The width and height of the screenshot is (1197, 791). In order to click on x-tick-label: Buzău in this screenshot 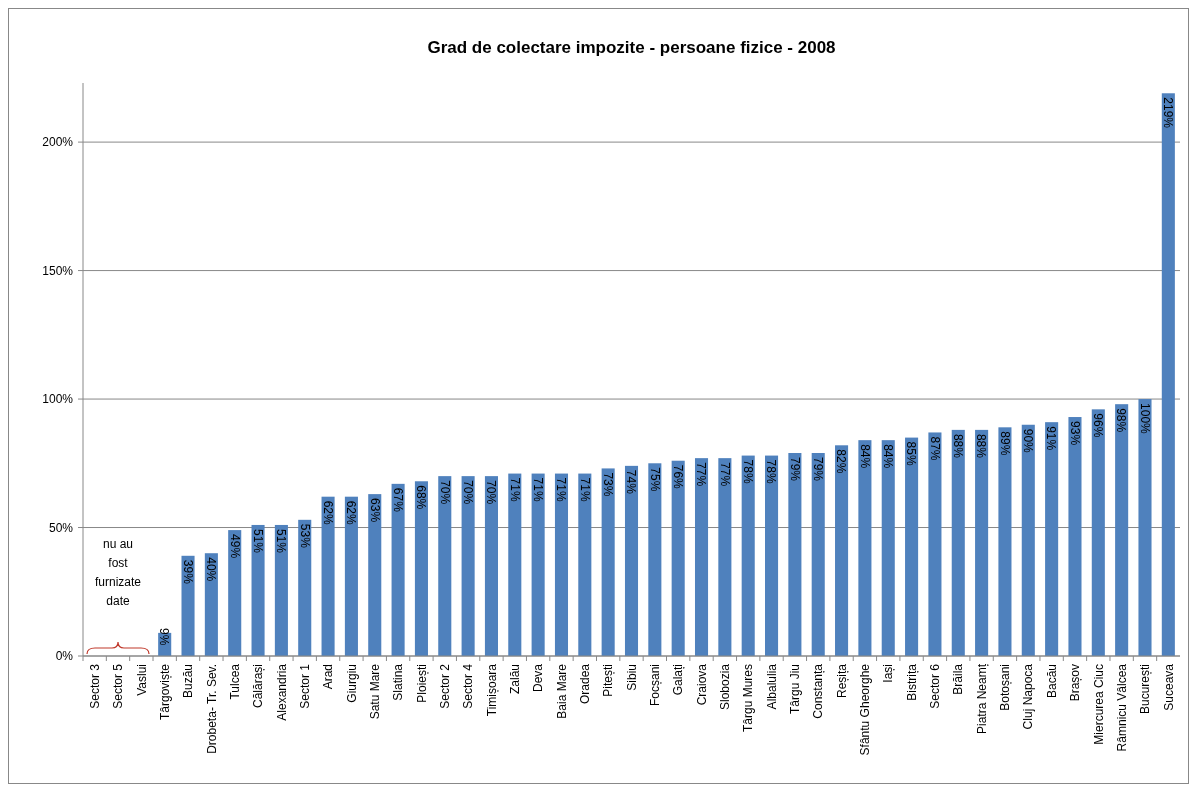, I will do `click(188, 681)`.